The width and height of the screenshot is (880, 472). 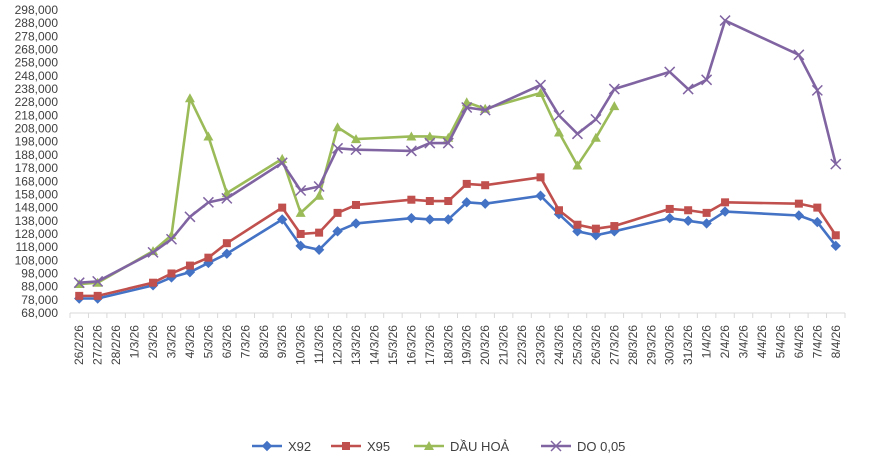 What do you see at coordinates (116, 345) in the screenshot?
I see `x-tick-label: 28/2/26` at bounding box center [116, 345].